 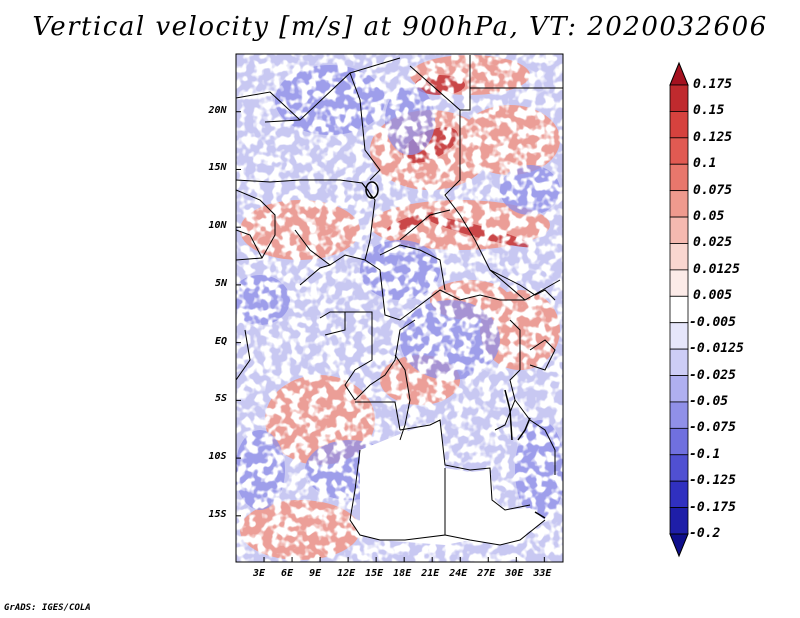 I want to click on colorbar-level-label: -0.025, so click(x=712, y=375).